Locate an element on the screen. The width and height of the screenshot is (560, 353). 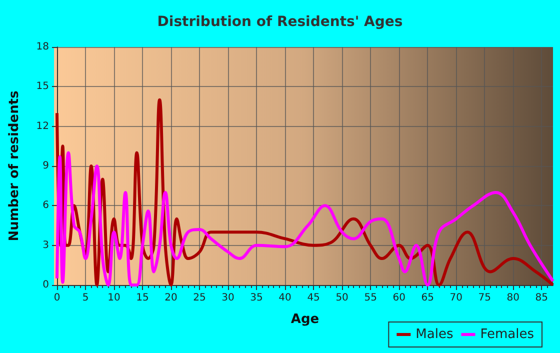
y-axis-title: Number of residents is located at coordinates (14, 166).